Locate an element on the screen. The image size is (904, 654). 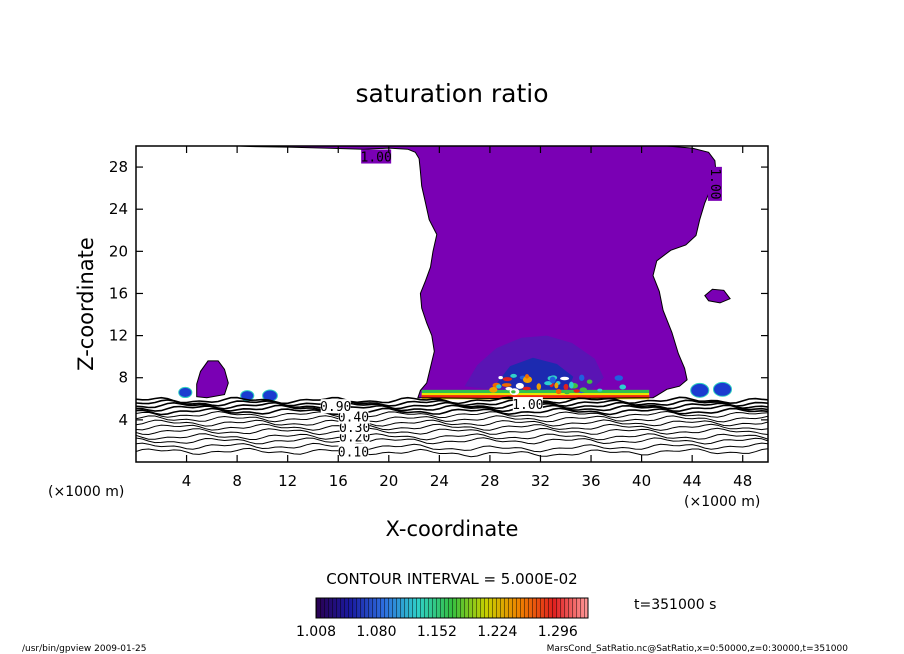
contour-label-text: 0.40 is located at coordinates (353, 418).